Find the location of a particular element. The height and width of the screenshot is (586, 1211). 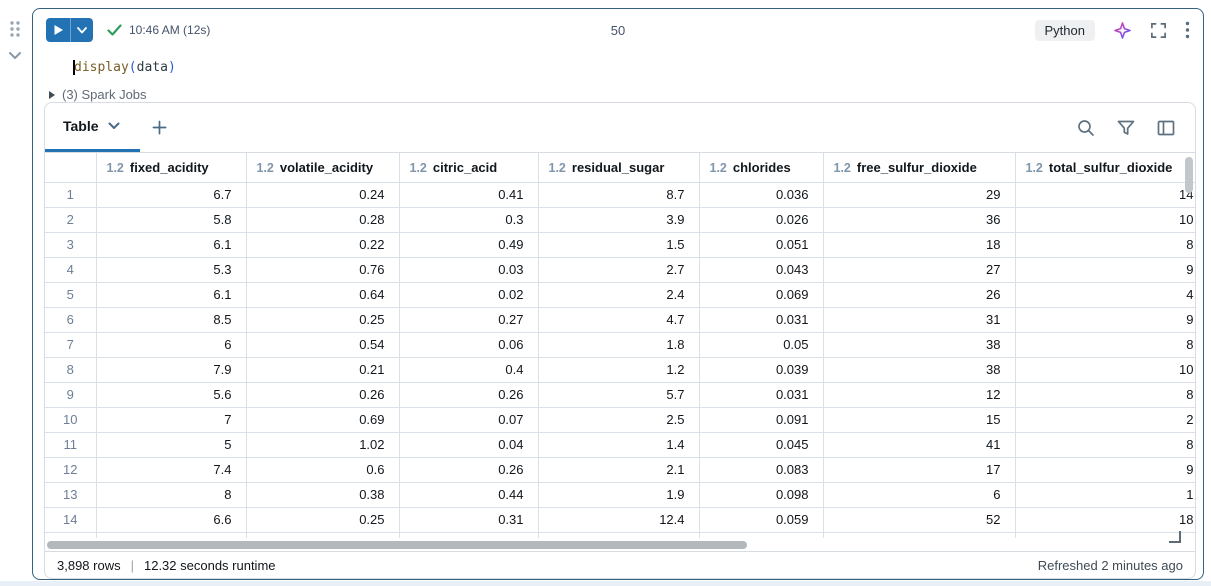

column-header-fixed_acidity: 1.2 fixed_acidity is located at coordinates (171, 168).